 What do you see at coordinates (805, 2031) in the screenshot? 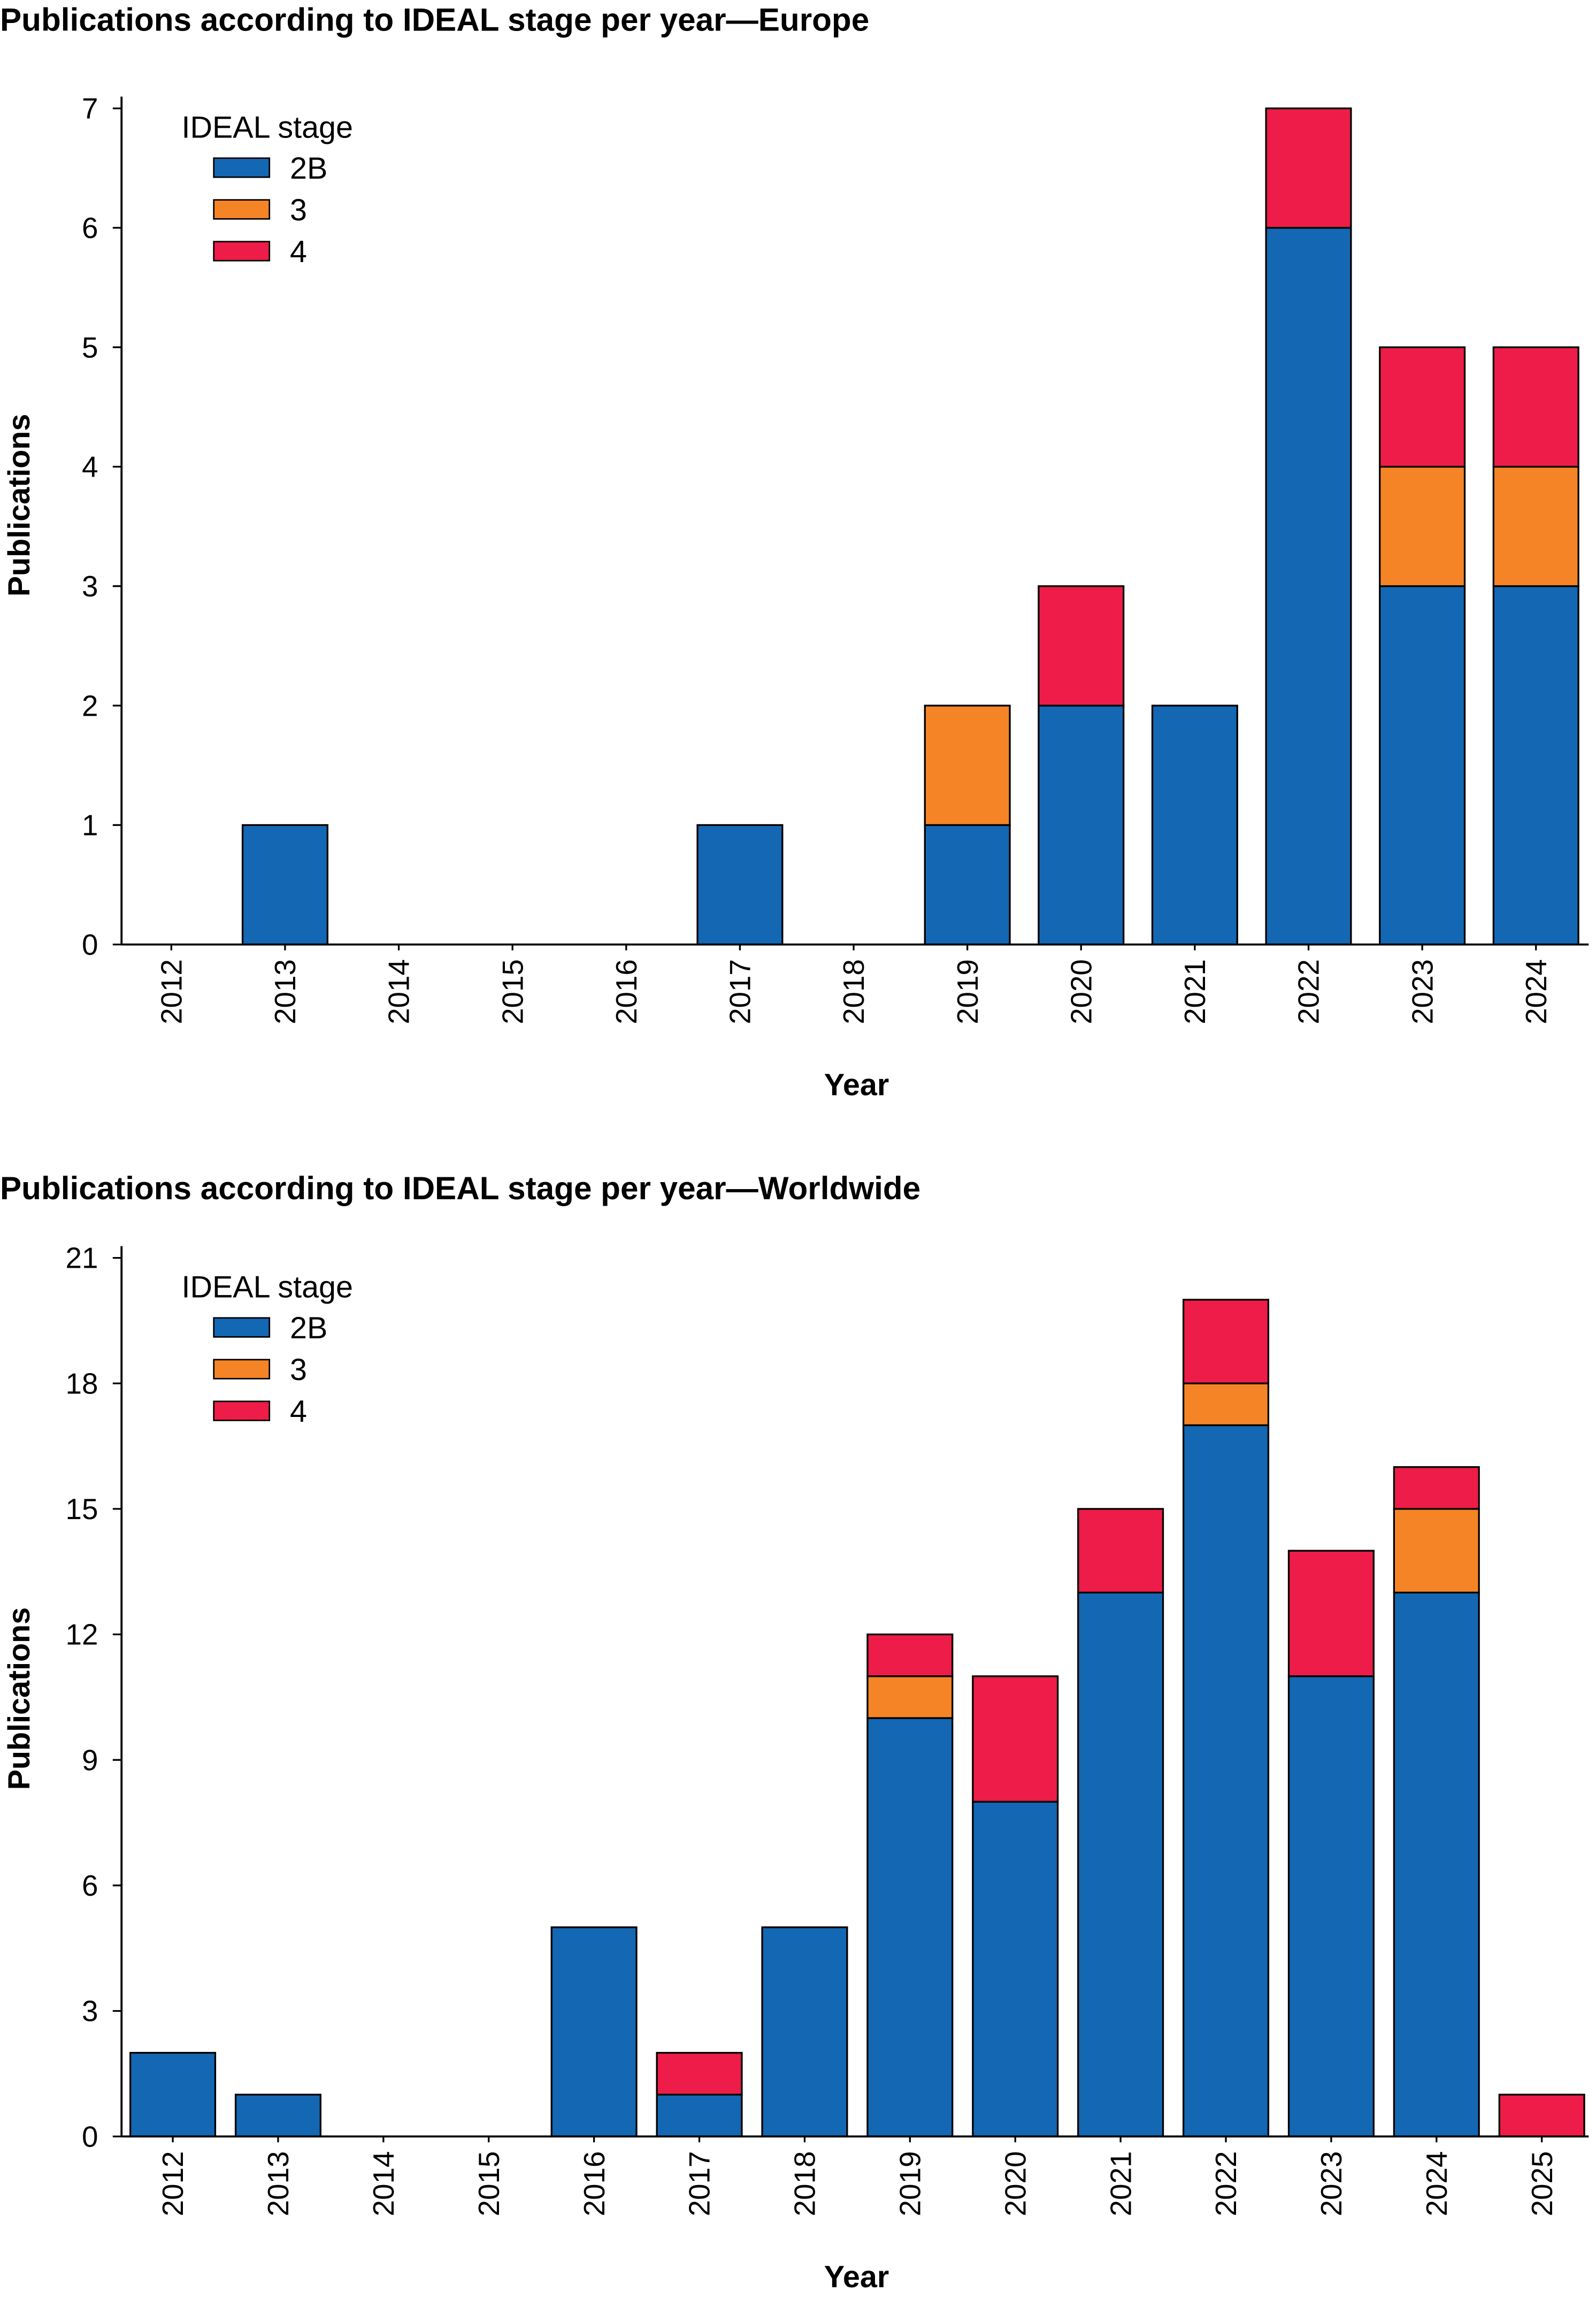
I see `bar-2018-stage-2B` at bounding box center [805, 2031].